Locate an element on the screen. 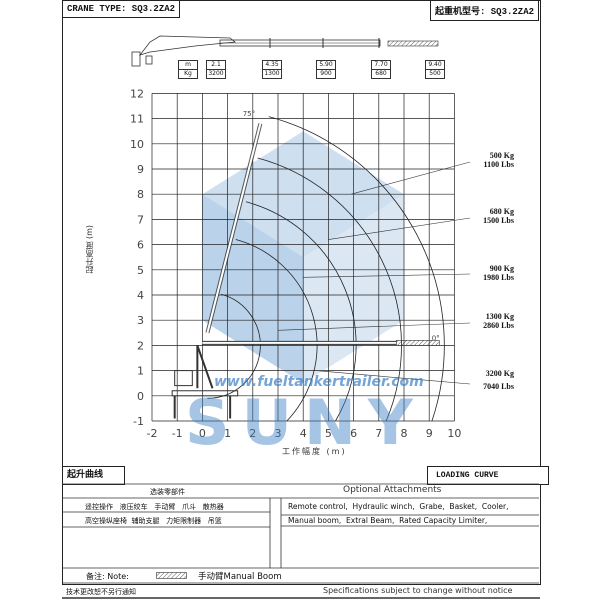  reach: 7.70 is located at coordinates (381, 64).